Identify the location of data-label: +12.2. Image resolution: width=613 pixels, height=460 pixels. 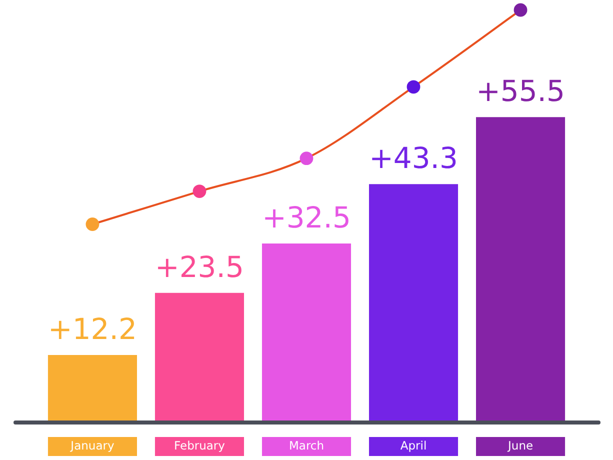
(92, 329).